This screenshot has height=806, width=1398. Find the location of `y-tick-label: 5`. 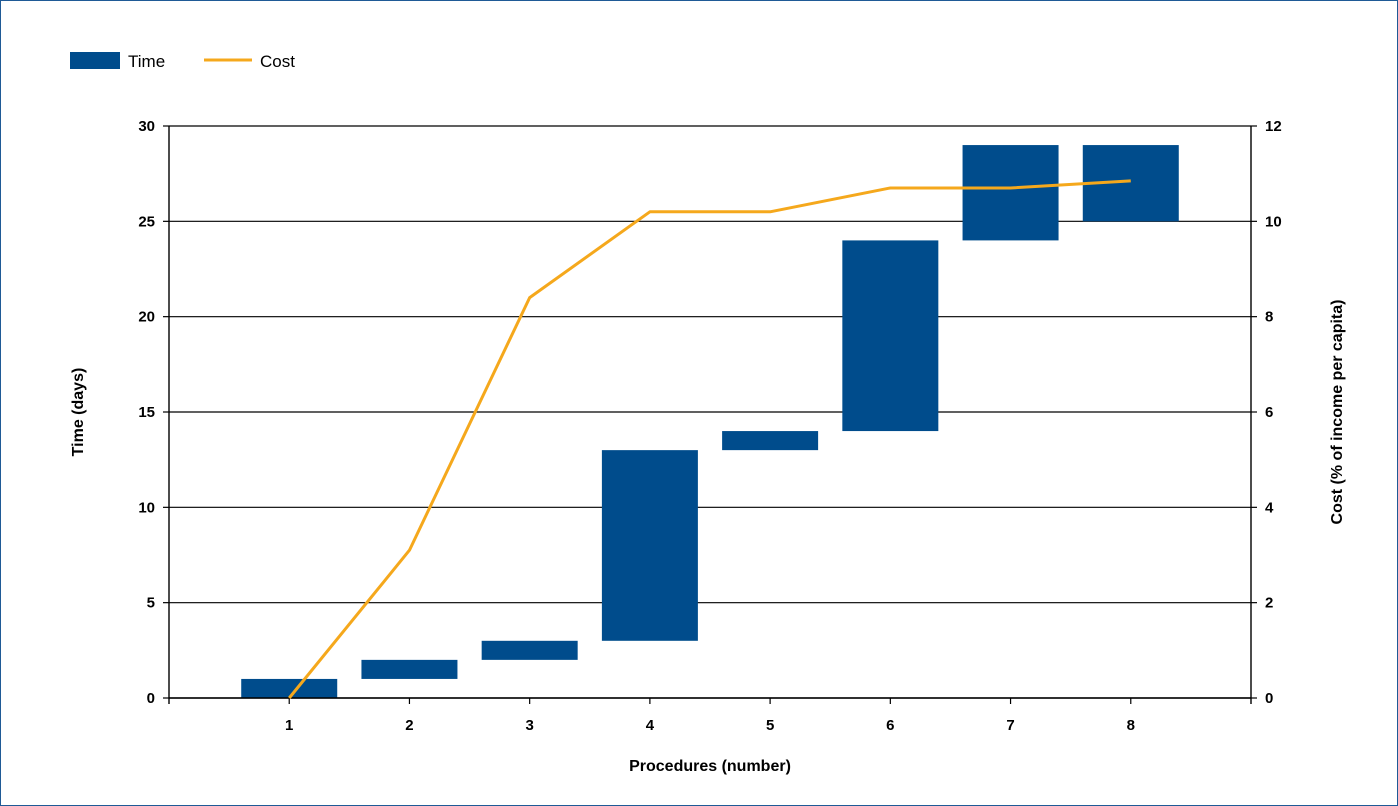

y-tick-label: 5 is located at coordinates (151, 603).